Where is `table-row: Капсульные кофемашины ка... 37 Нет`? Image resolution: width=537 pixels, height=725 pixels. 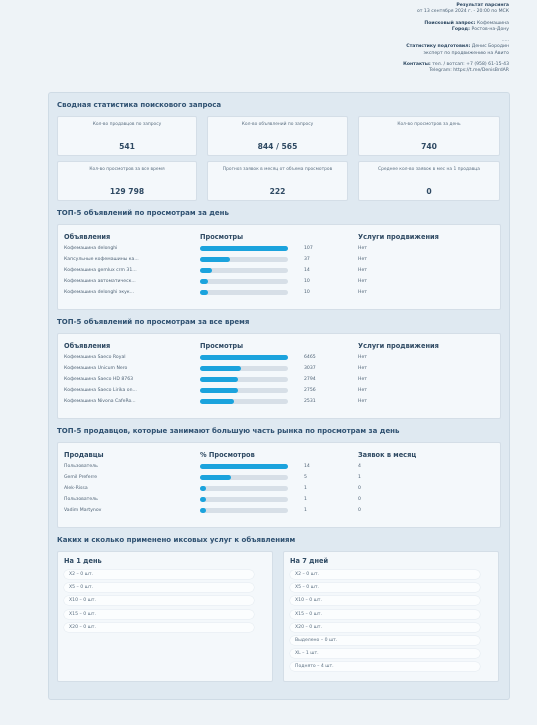 table-row: Капсульные кофемашины ка... 37 Нет is located at coordinates (279, 260).